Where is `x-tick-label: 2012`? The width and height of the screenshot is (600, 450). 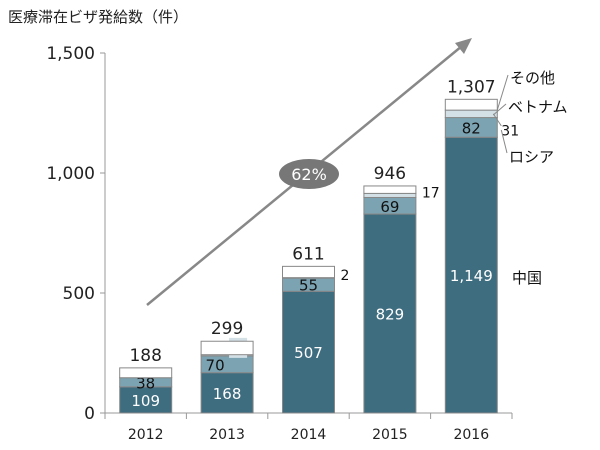 x-tick-label: 2012 is located at coordinates (146, 435).